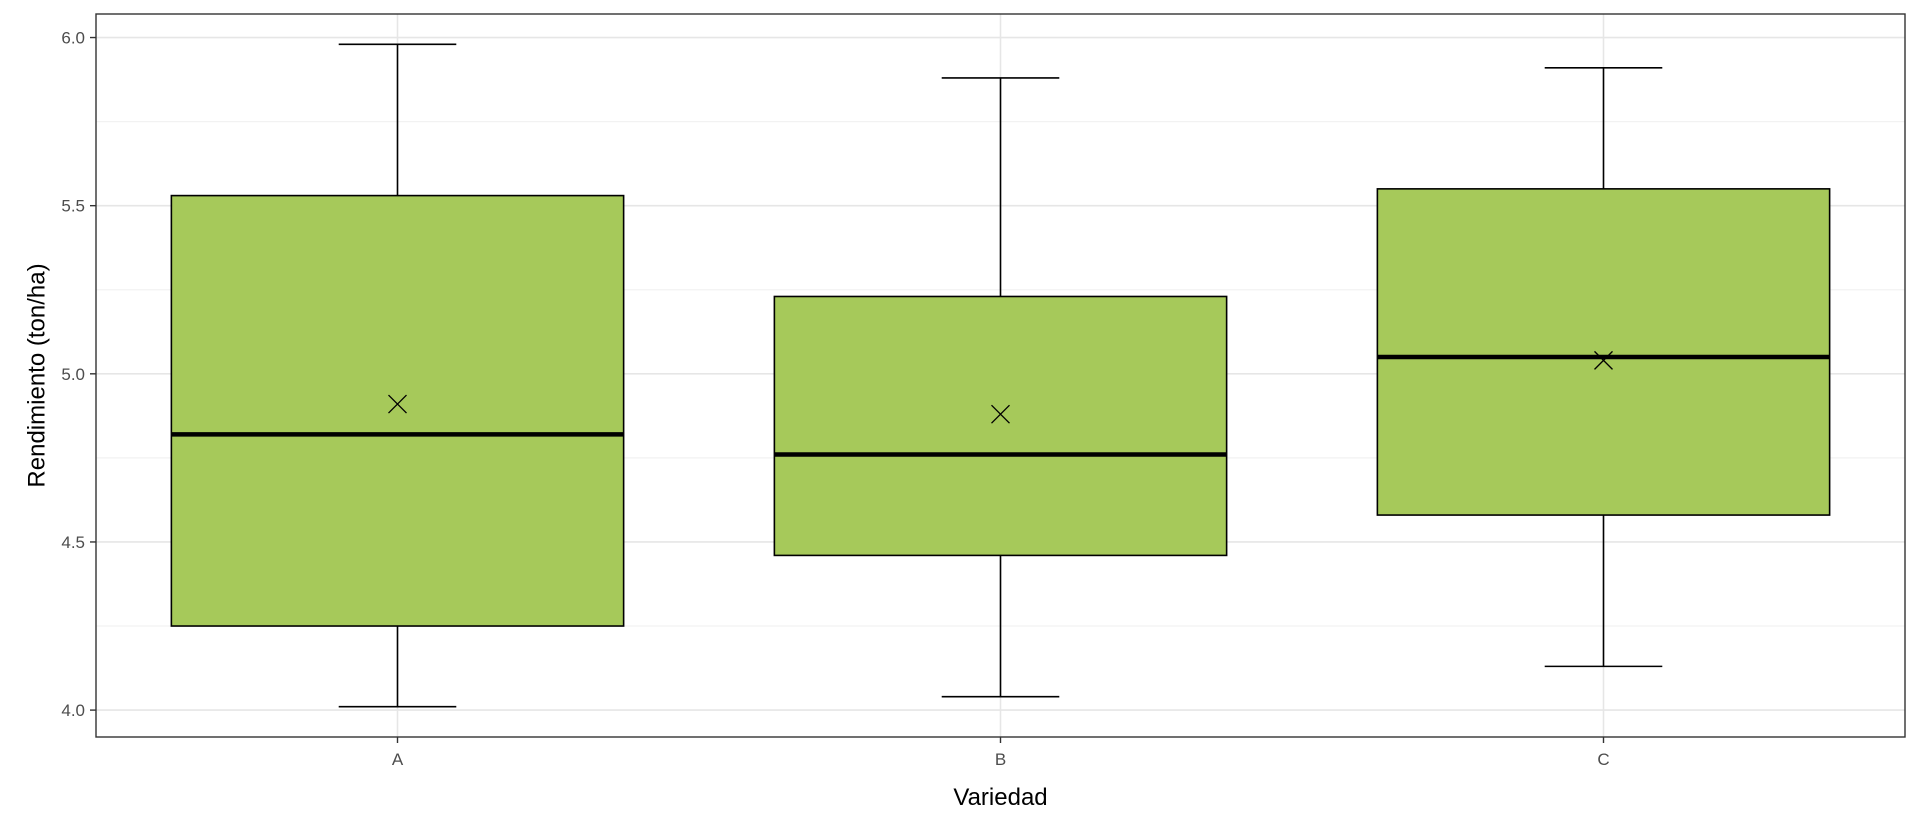 The height and width of the screenshot is (825, 1920). What do you see at coordinates (1000, 797) in the screenshot?
I see `x-axis-title: Variedad` at bounding box center [1000, 797].